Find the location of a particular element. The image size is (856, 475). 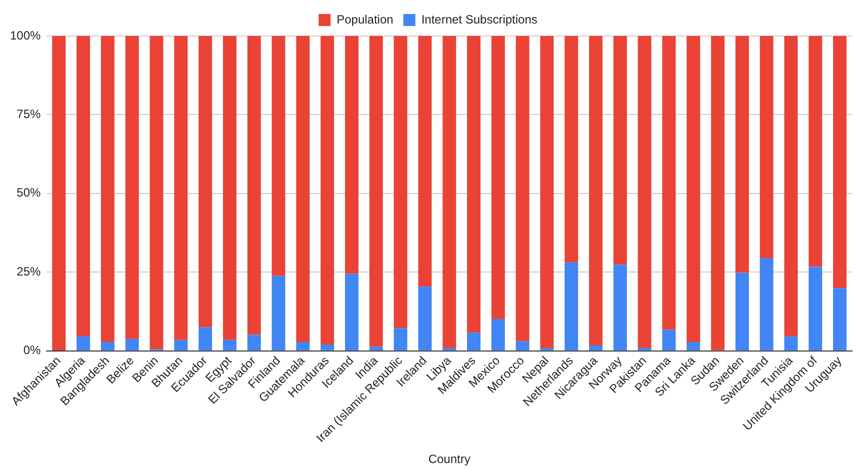

legend-label: Population is located at coordinates (365, 19).